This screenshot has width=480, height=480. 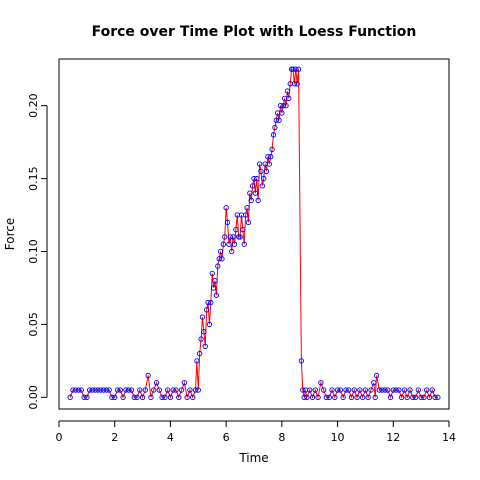 What do you see at coordinates (33, 105) in the screenshot?
I see `y-tick-label: 0.20` at bounding box center [33, 105].